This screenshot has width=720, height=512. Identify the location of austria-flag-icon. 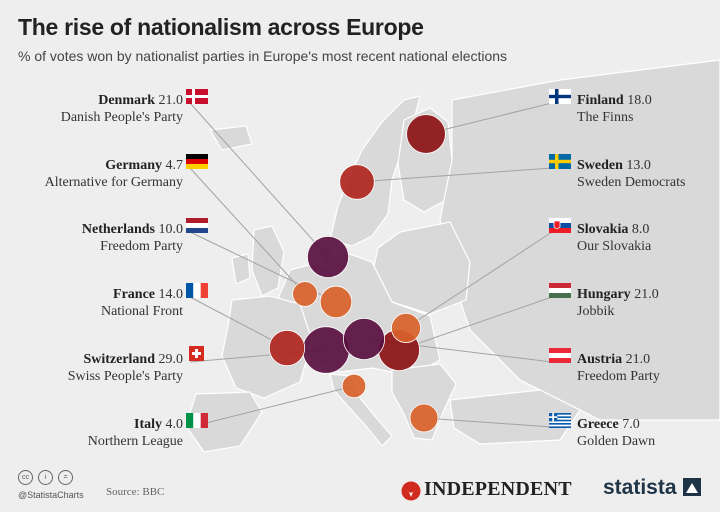
(560, 355).